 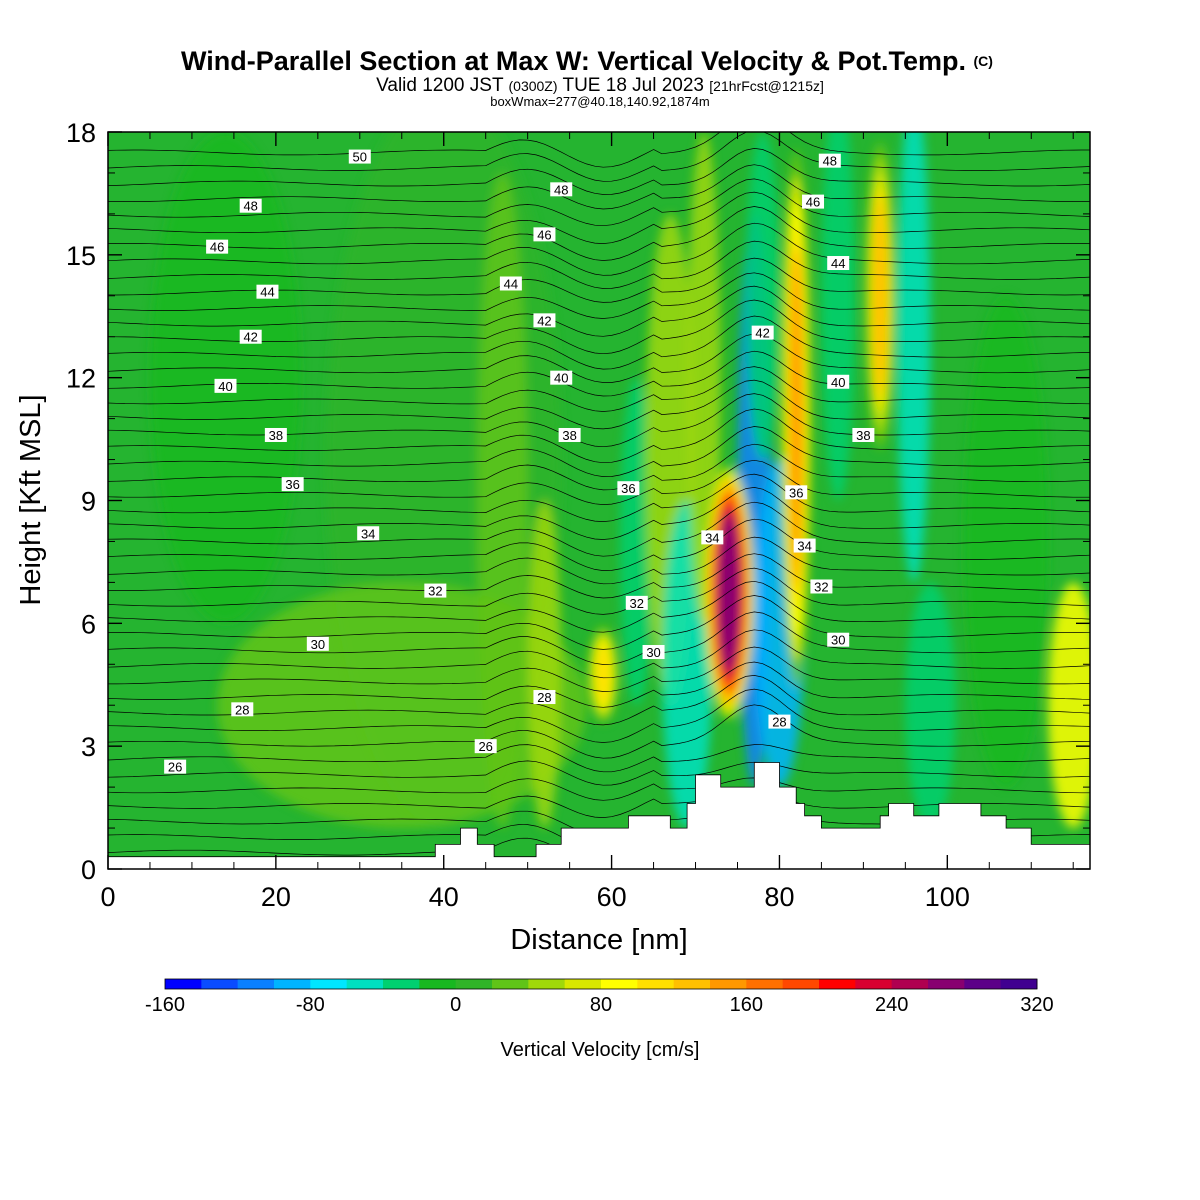 What do you see at coordinates (267, 292) in the screenshot?
I see `theta-label: 44` at bounding box center [267, 292].